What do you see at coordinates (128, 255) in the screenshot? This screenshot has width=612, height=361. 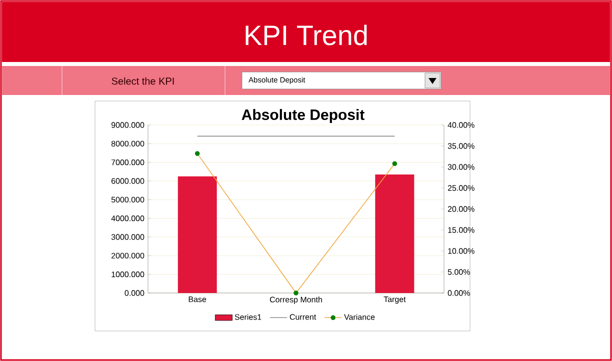 I see `y-tick-label: 2000.000` at bounding box center [128, 255].